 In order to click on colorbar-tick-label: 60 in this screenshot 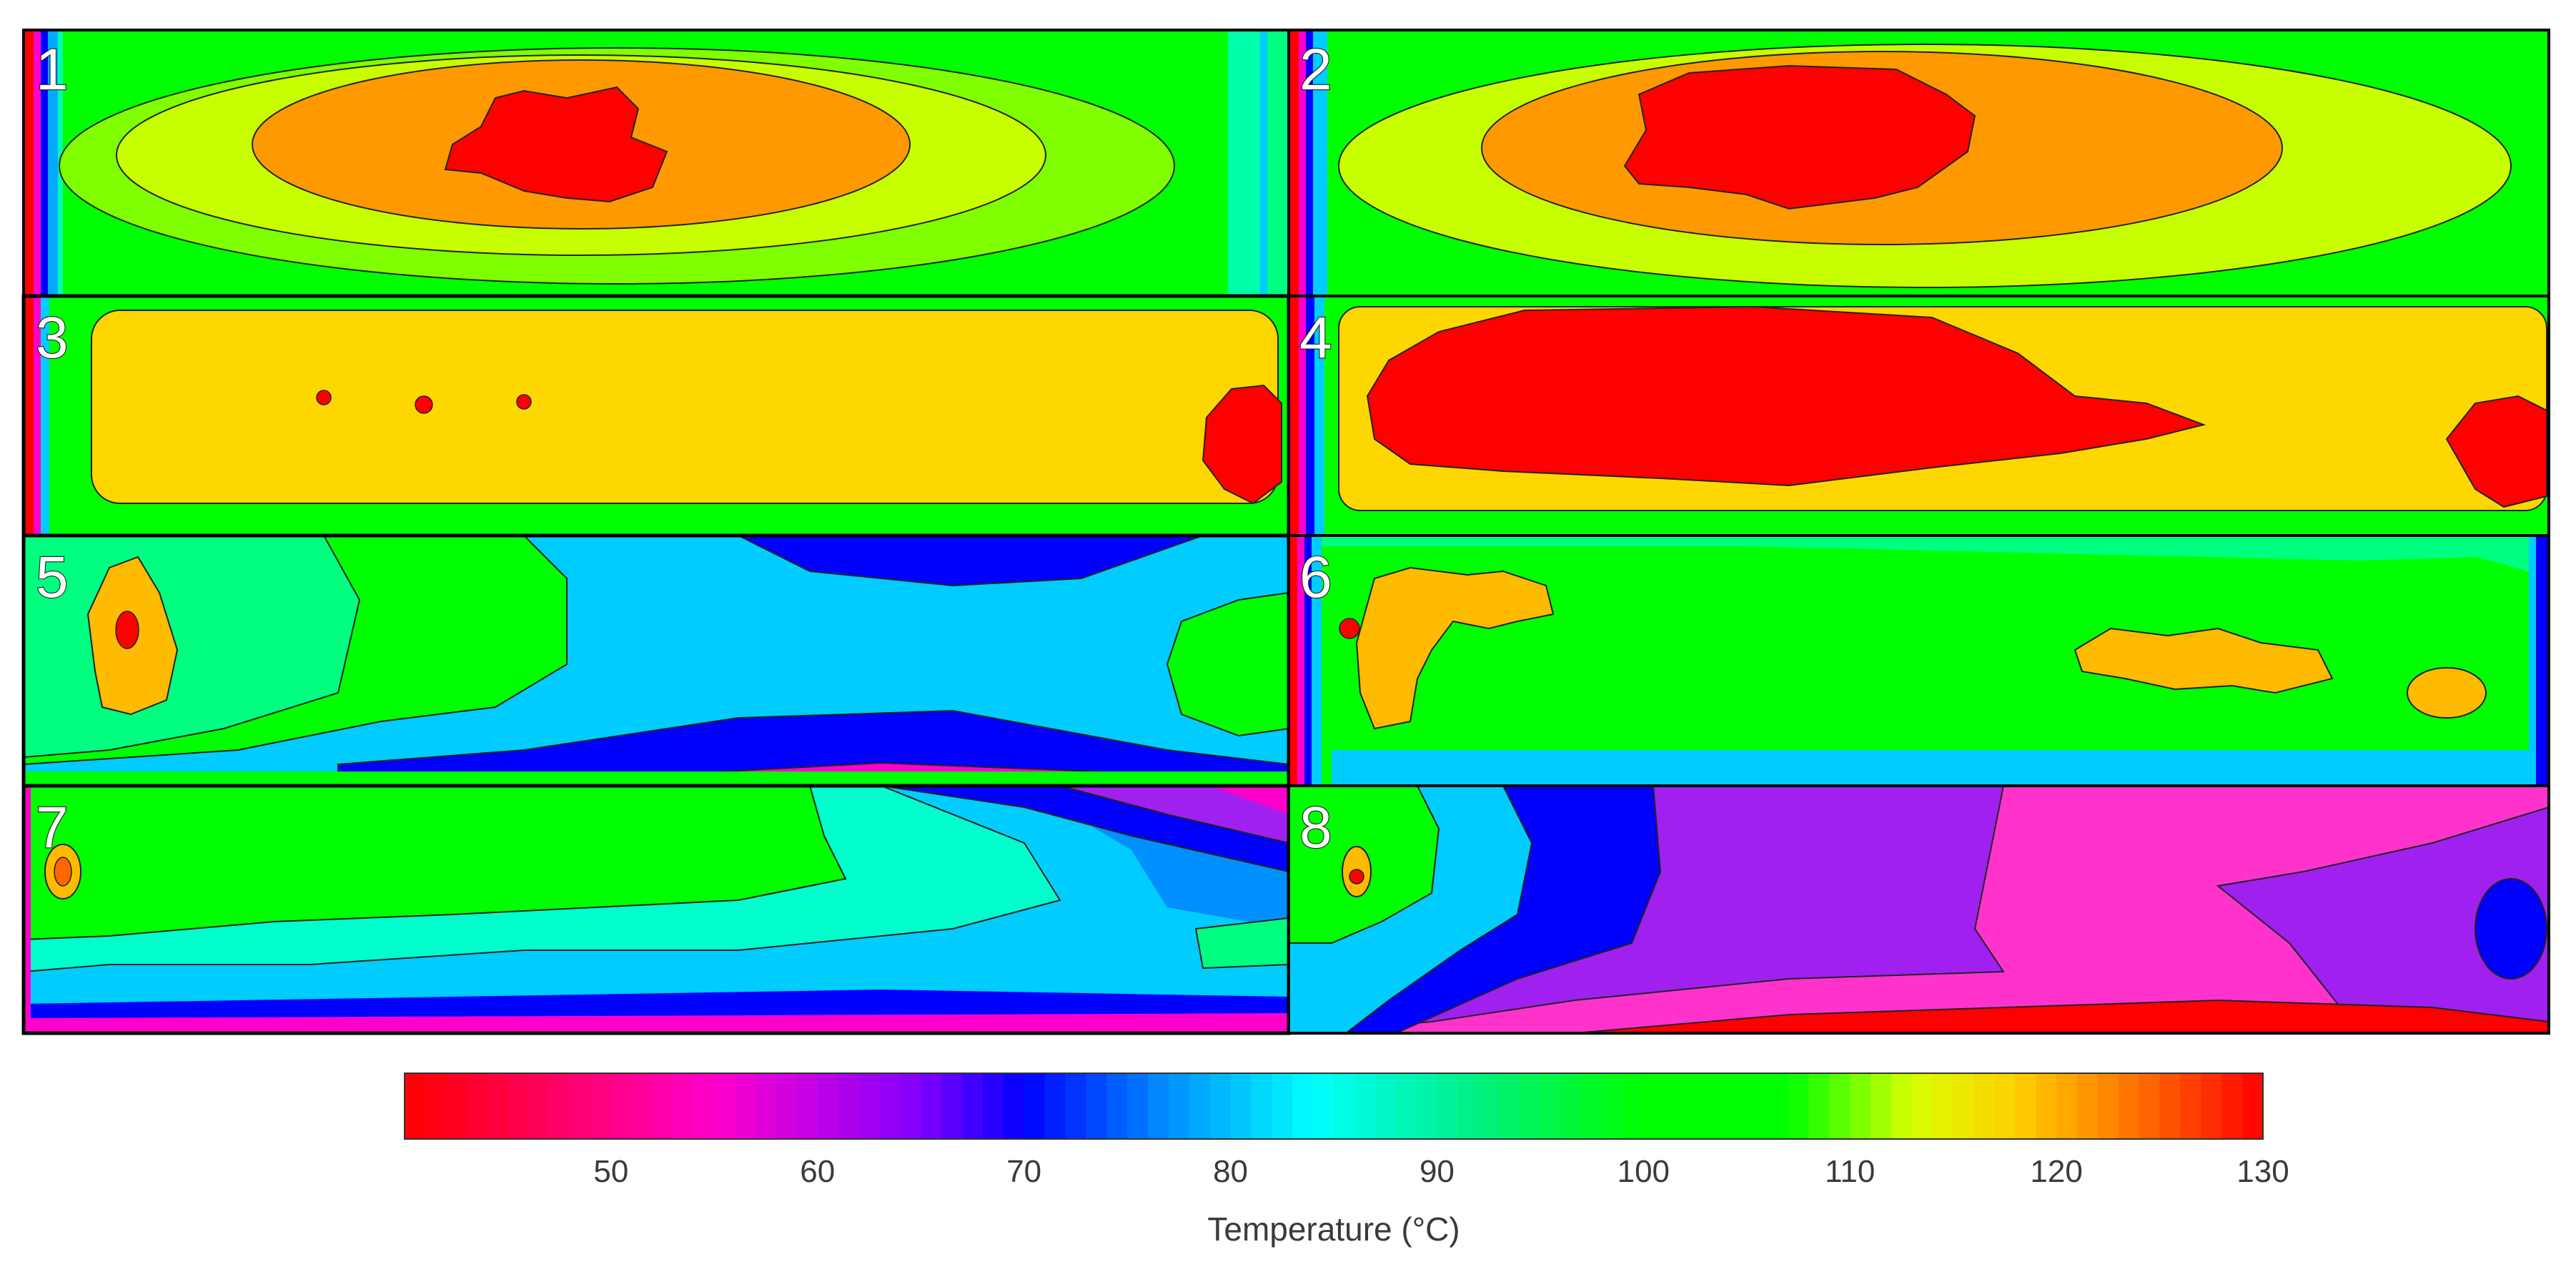, I will do `click(817, 1171)`.